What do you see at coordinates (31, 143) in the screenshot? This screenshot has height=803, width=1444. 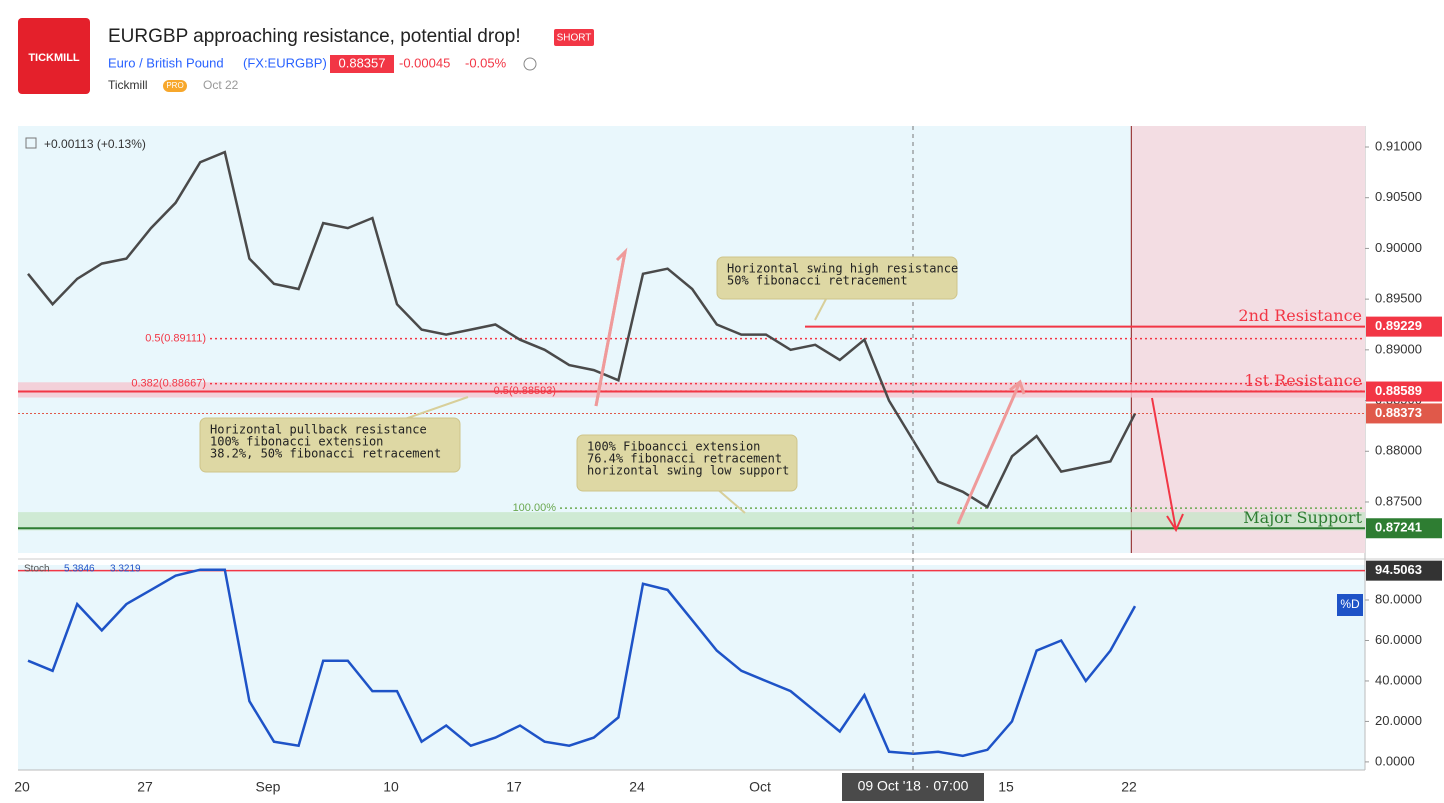 I see `collapse-icon` at bounding box center [31, 143].